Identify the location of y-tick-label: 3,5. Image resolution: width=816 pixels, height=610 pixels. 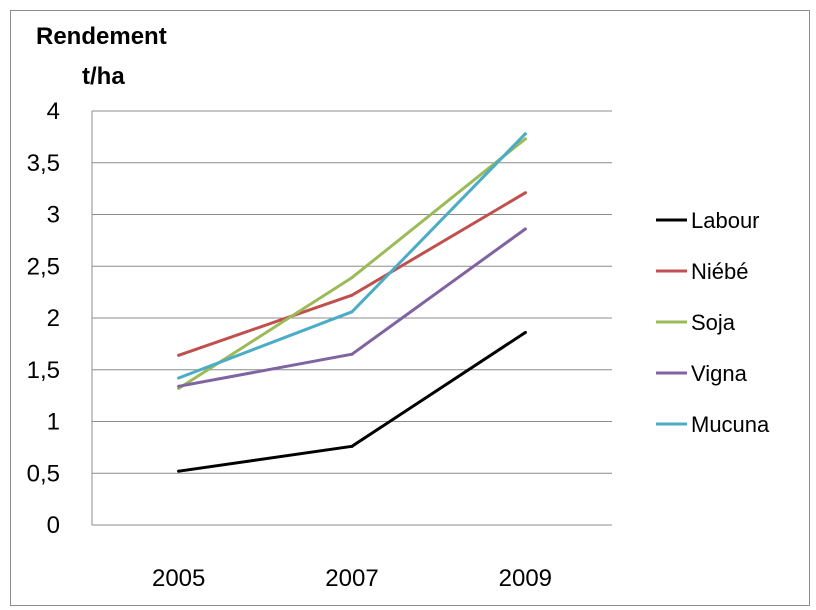
(43, 163).